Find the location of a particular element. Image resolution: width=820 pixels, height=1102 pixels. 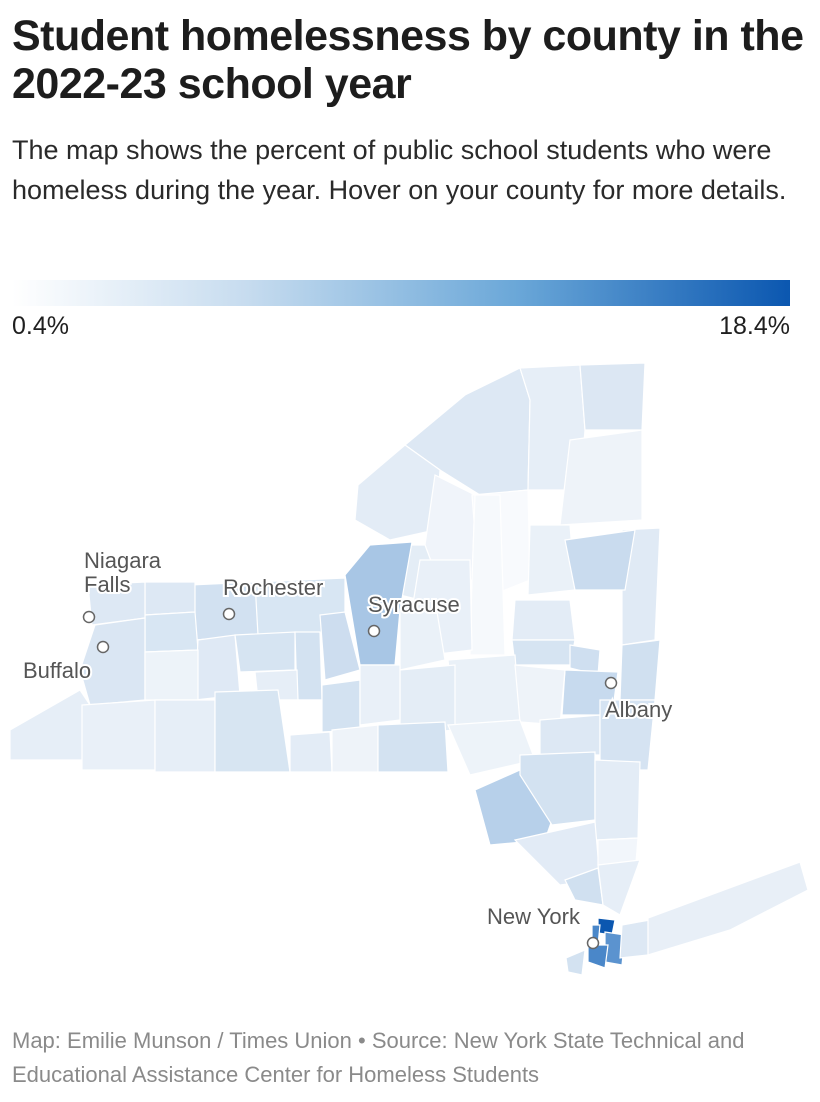

county-broome is located at coordinates (413, 747).